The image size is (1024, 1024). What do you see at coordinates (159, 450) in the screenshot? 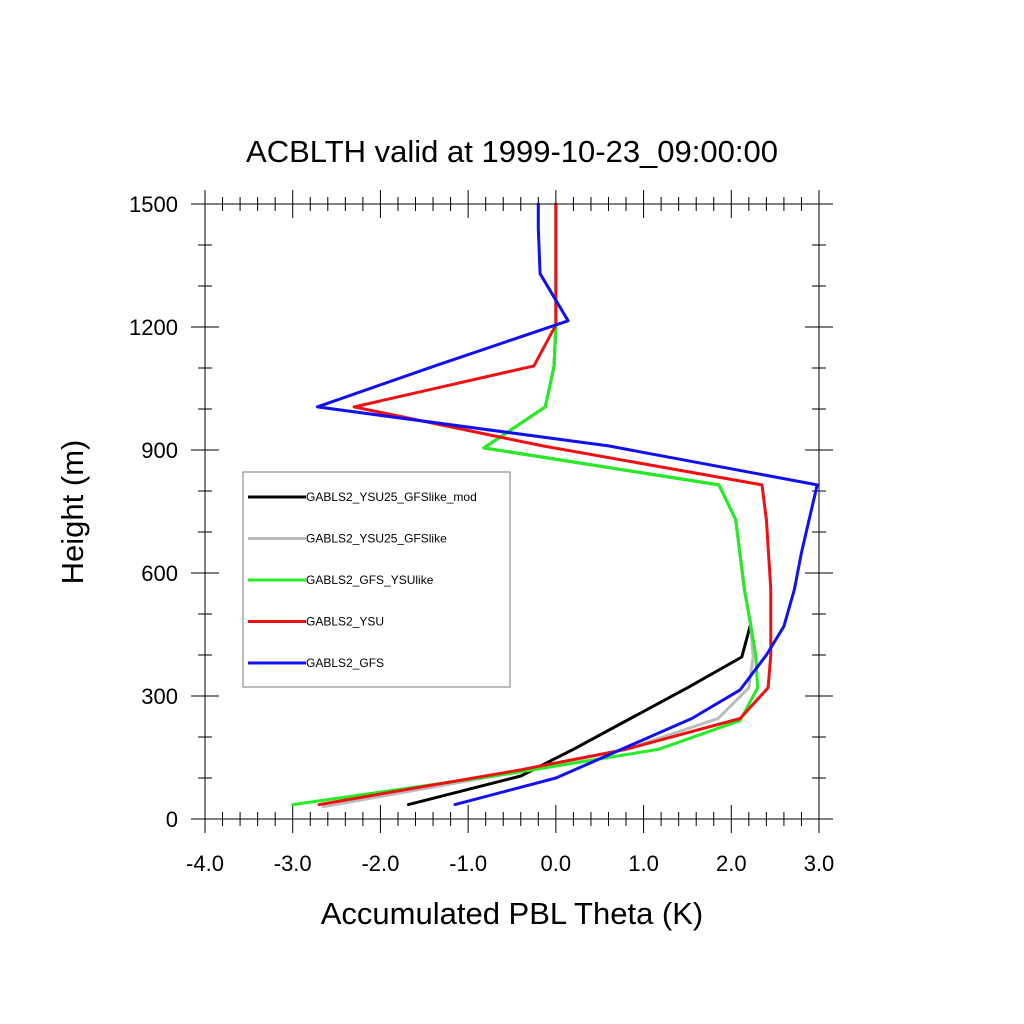
I see `y-tick-label: 900` at bounding box center [159, 450].